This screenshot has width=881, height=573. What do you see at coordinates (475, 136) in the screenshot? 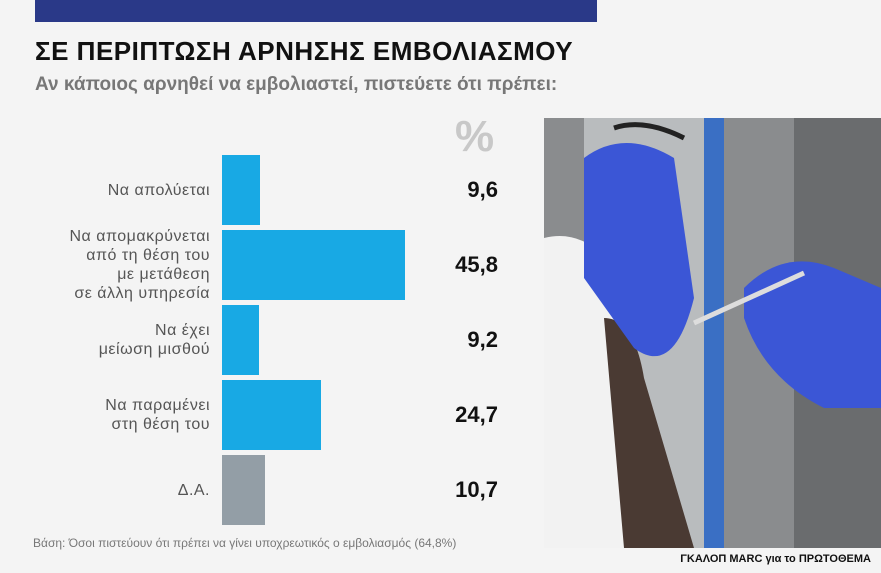
I see `unit-label: %` at bounding box center [475, 136].